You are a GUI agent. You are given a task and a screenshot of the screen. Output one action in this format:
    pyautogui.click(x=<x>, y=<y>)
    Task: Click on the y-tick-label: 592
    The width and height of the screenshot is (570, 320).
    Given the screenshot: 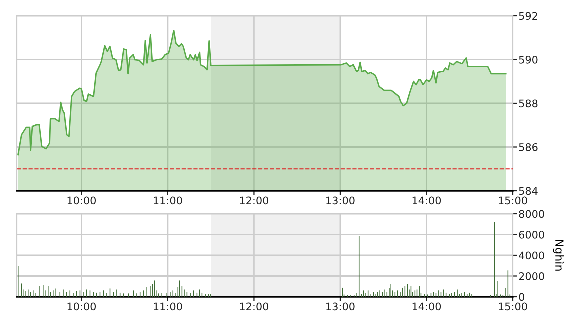 What is the action you would take?
    pyautogui.click(x=528, y=16)
    